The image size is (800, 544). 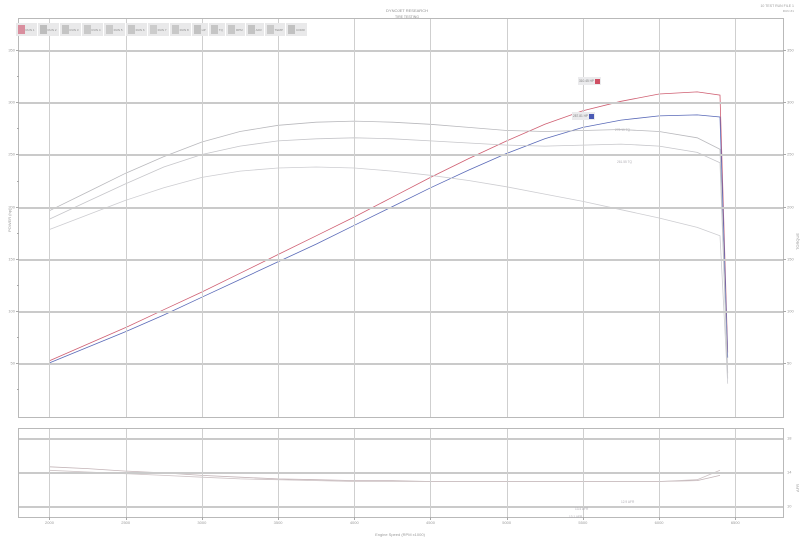 What do you see at coordinates (625, 162) in the screenshot?
I see `peak-value-callout: 261.55 TQ` at bounding box center [625, 162].